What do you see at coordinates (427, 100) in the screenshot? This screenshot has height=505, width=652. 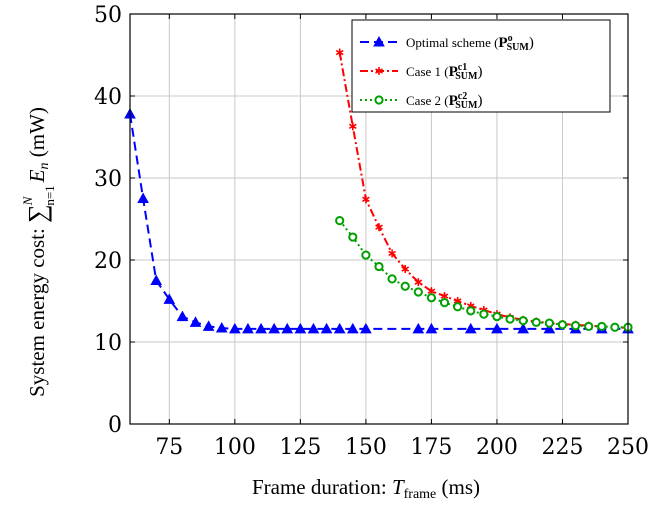 I see `legend-label-part: Case 2 (` at bounding box center [427, 100].